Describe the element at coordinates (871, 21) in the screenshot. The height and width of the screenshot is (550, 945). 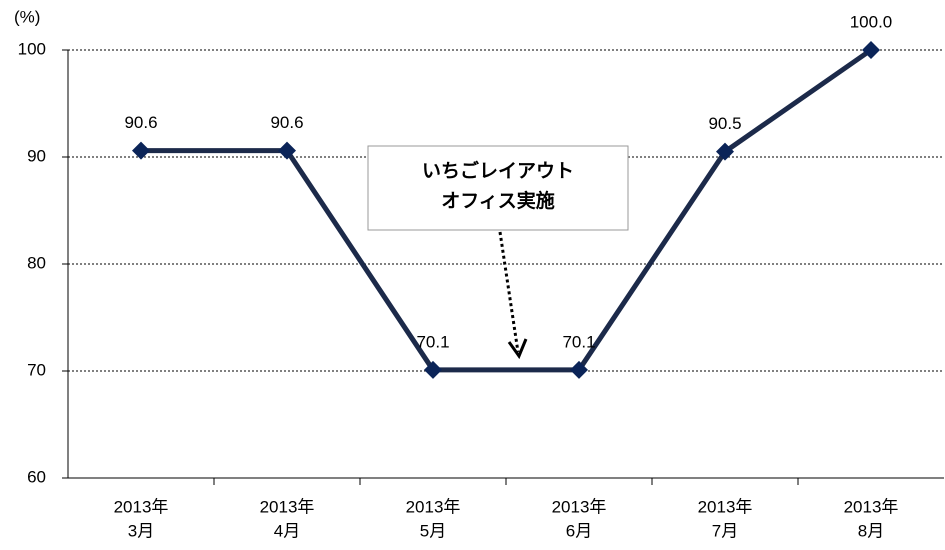
I see `data-label: 100.0` at that location.